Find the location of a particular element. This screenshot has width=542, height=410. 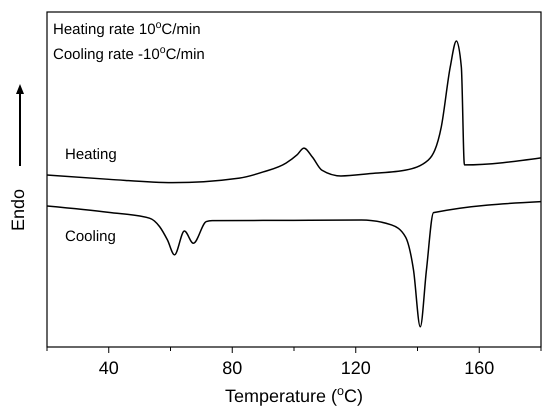

x-tick-label: 80 is located at coordinates (232, 368).